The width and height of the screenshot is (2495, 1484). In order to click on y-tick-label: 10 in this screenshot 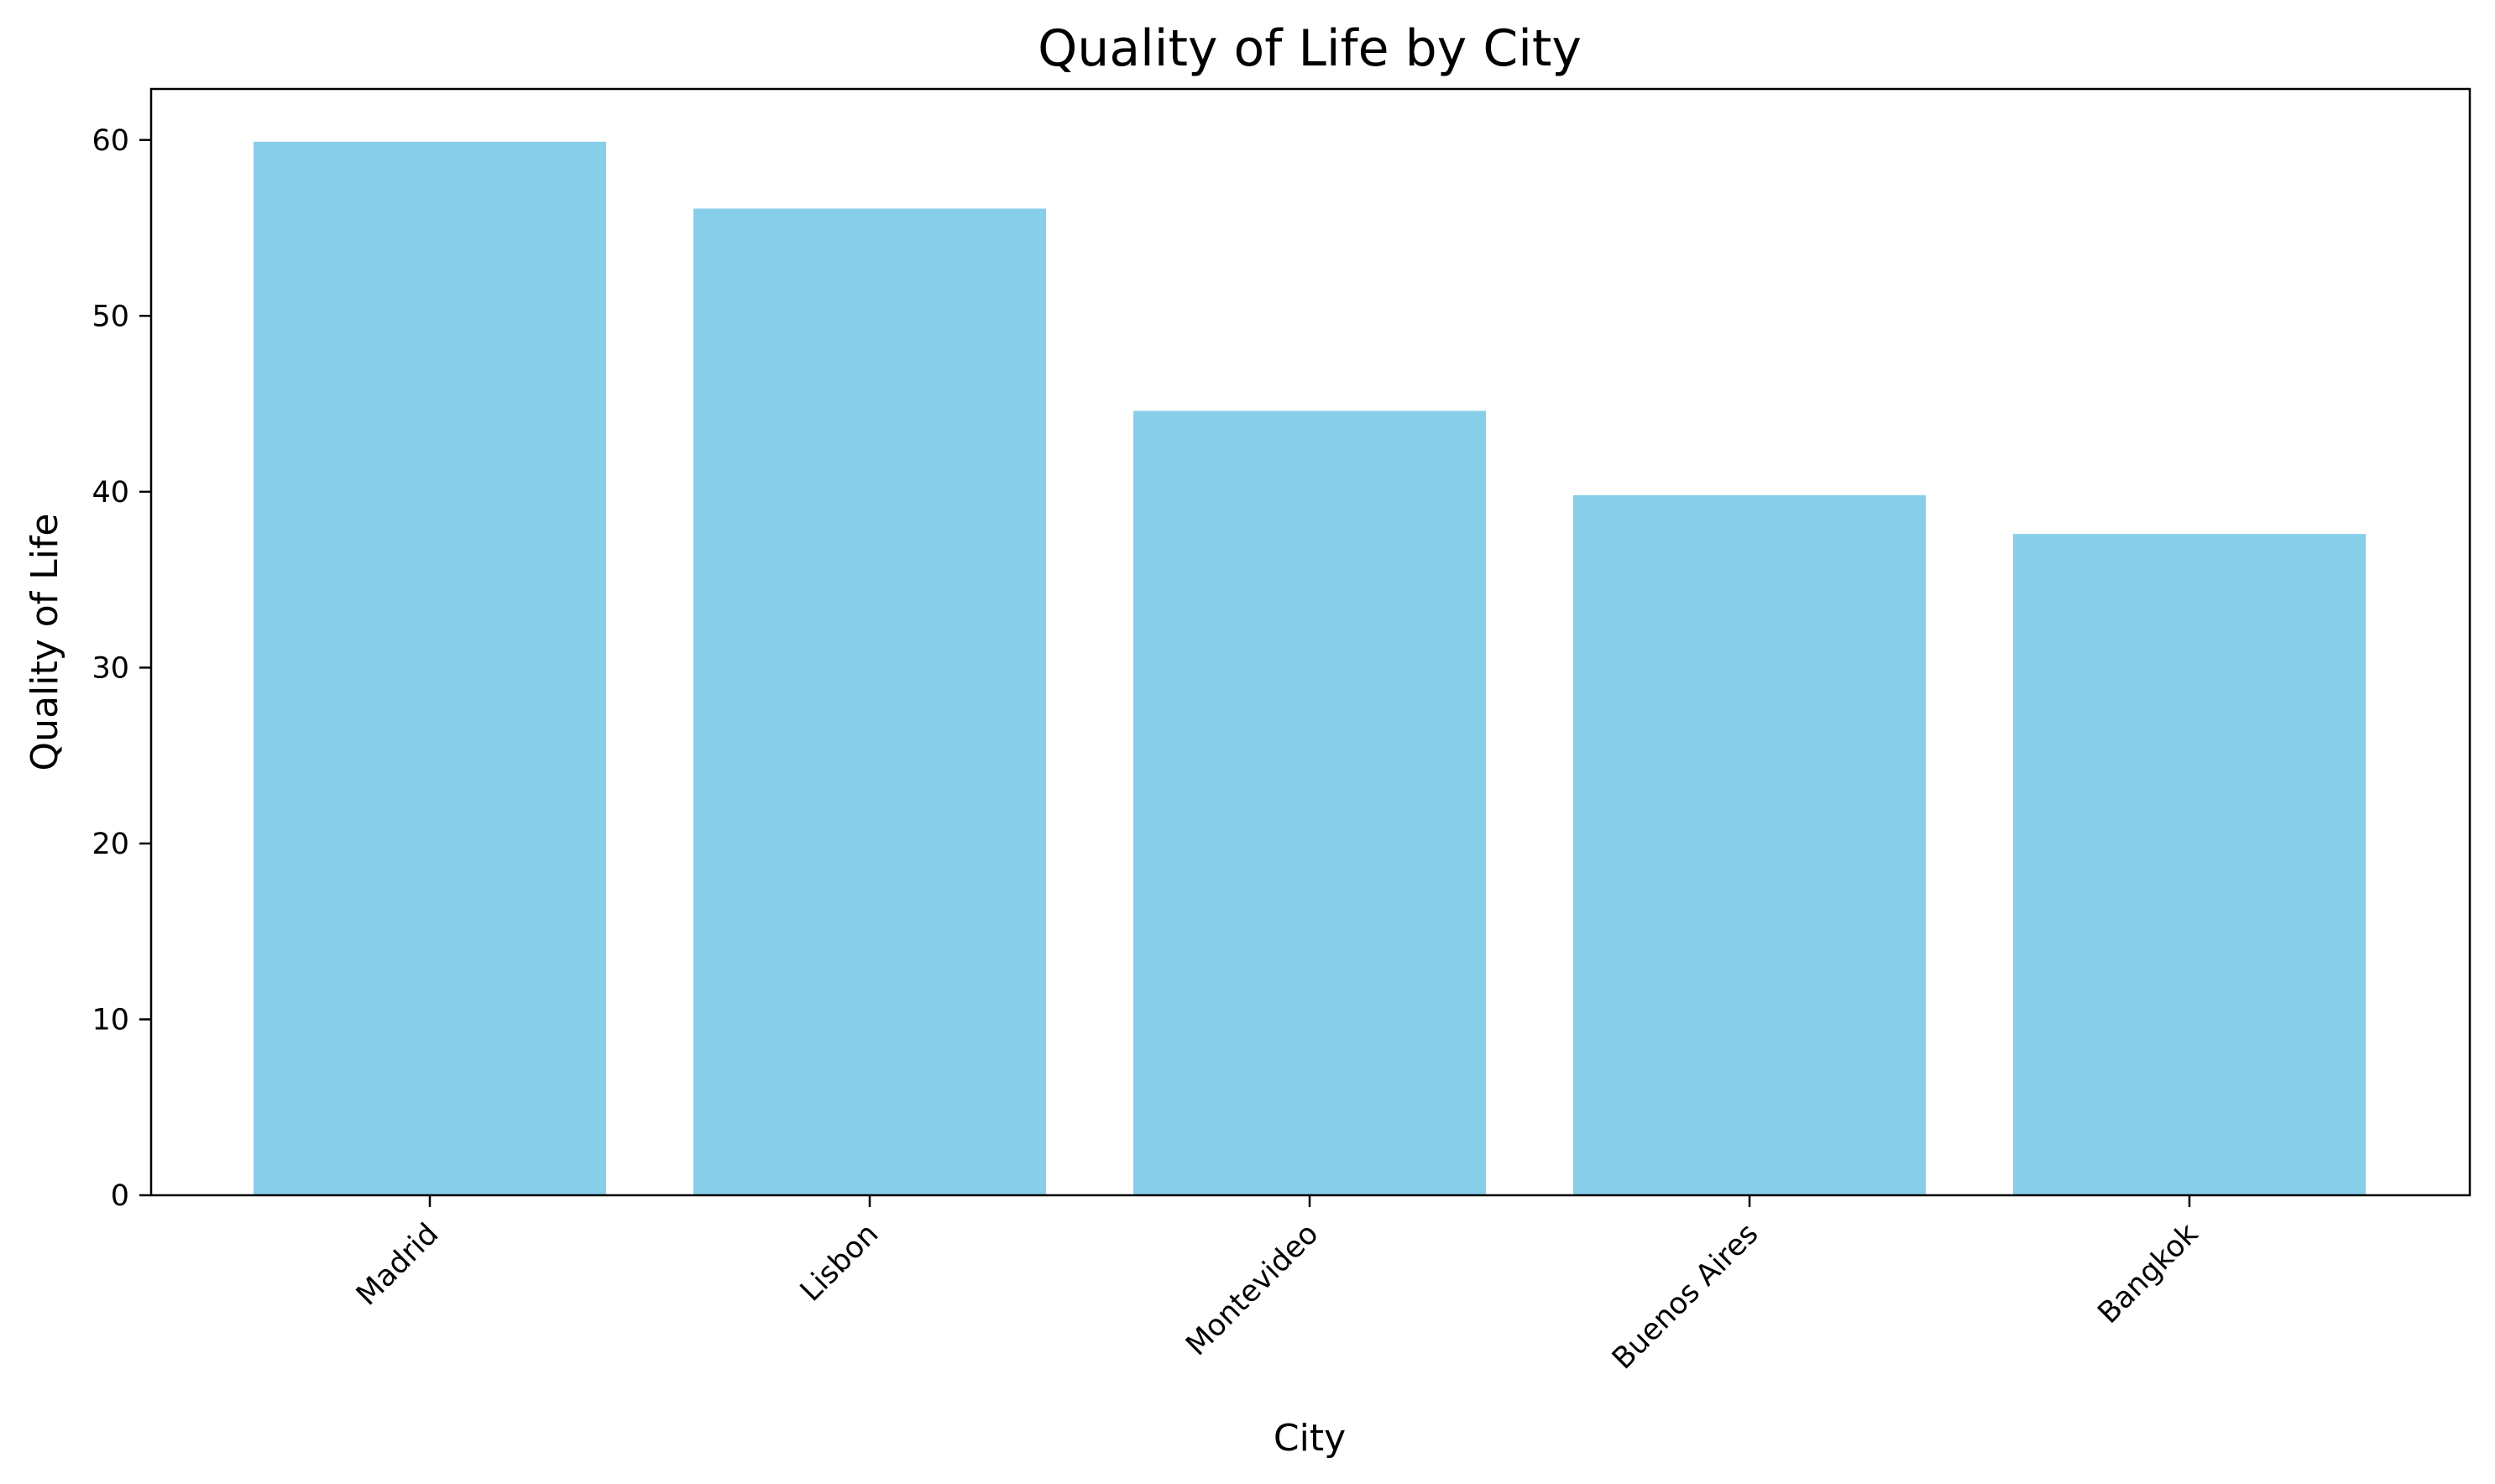, I will do `click(110, 1020)`.